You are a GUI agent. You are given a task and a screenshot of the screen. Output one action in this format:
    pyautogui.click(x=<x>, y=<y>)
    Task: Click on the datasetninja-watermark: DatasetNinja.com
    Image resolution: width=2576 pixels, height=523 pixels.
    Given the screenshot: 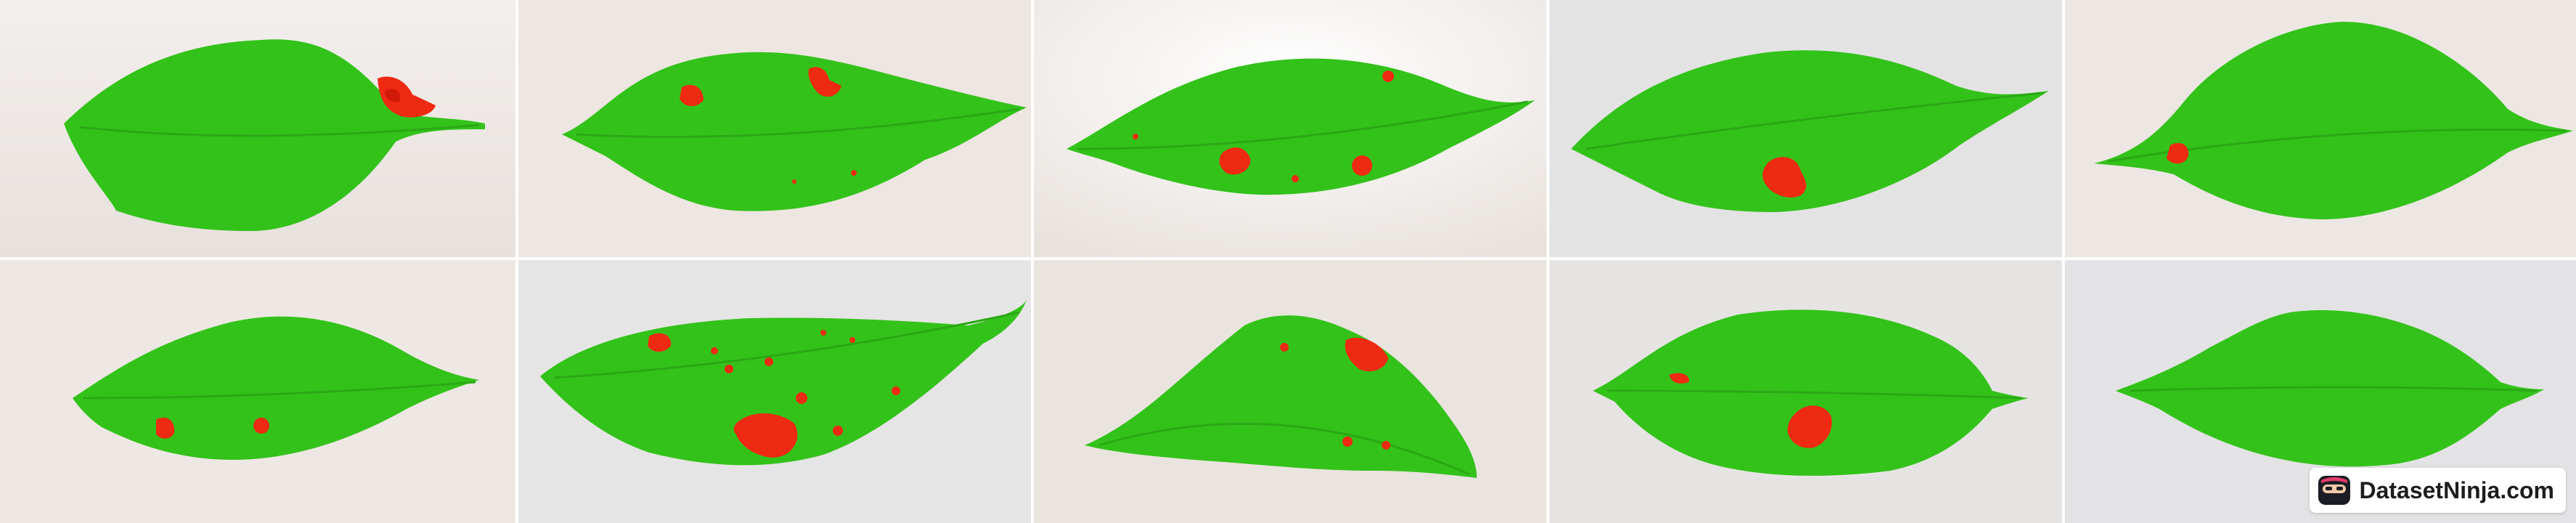 What is the action you would take?
    pyautogui.click(x=2438, y=490)
    